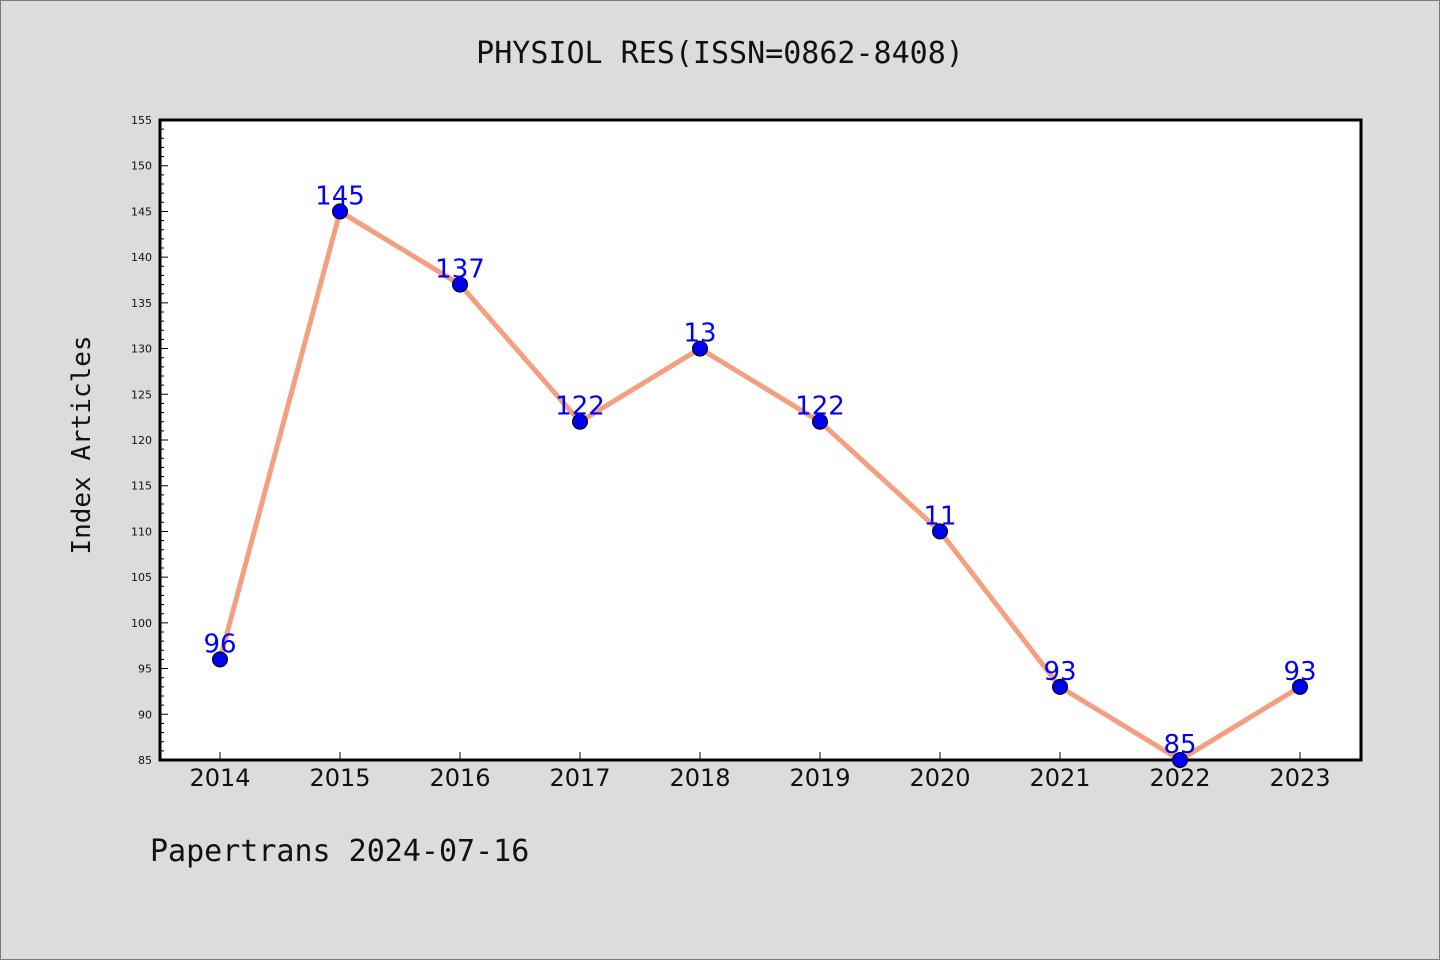 This screenshot has height=960, width=1440. What do you see at coordinates (219, 644) in the screenshot?
I see `data-label: 96` at bounding box center [219, 644].